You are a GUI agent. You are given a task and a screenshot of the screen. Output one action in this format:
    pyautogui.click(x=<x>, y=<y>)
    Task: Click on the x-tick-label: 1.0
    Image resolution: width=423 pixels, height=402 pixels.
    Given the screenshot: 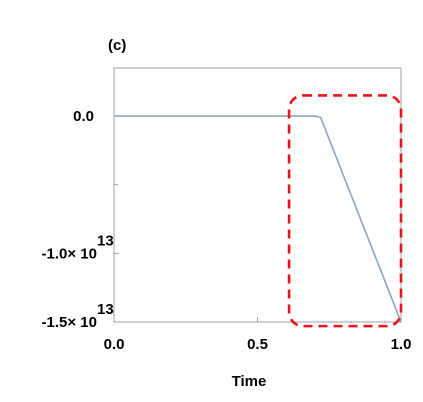 What is the action you would take?
    pyautogui.click(x=401, y=344)
    